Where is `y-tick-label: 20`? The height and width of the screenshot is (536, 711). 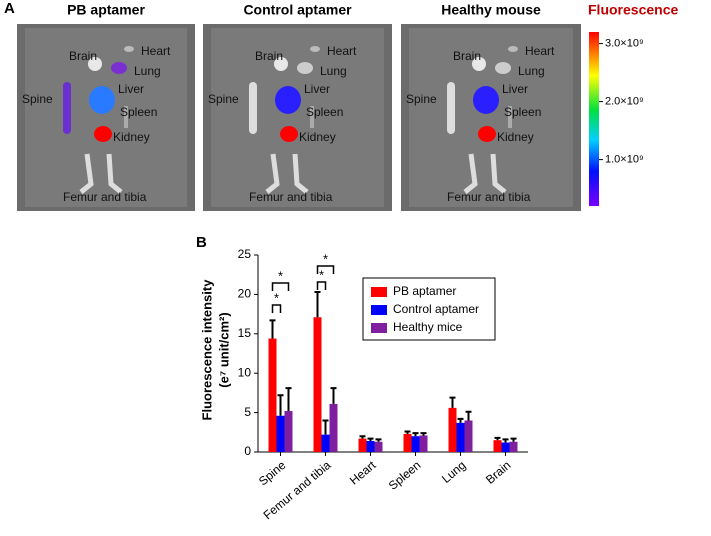 y-tick-label: 20 is located at coordinates (245, 294).